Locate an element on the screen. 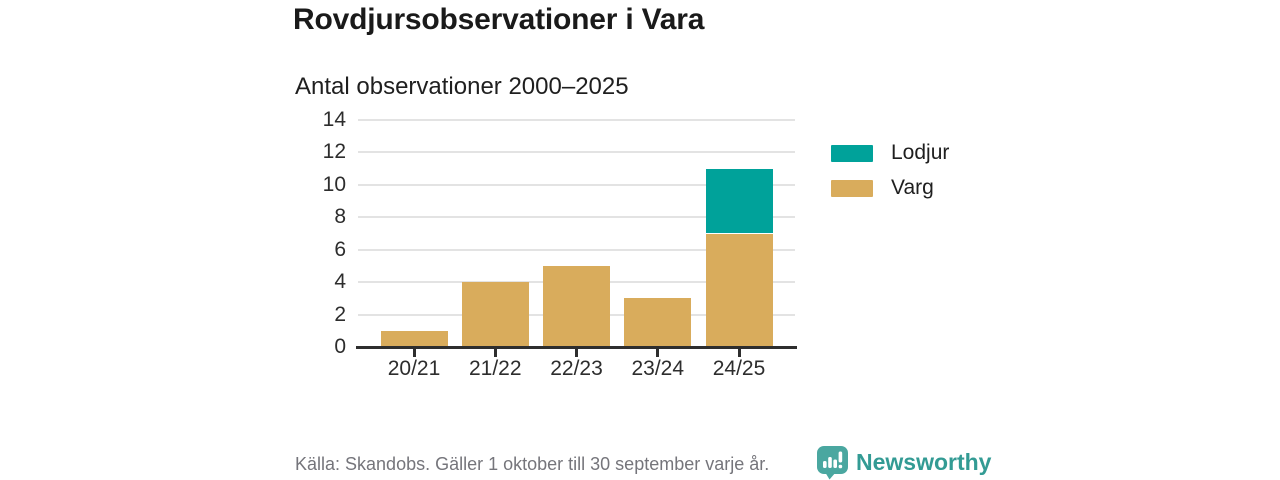  y-axis-label-14: 14 is located at coordinates (334, 119).